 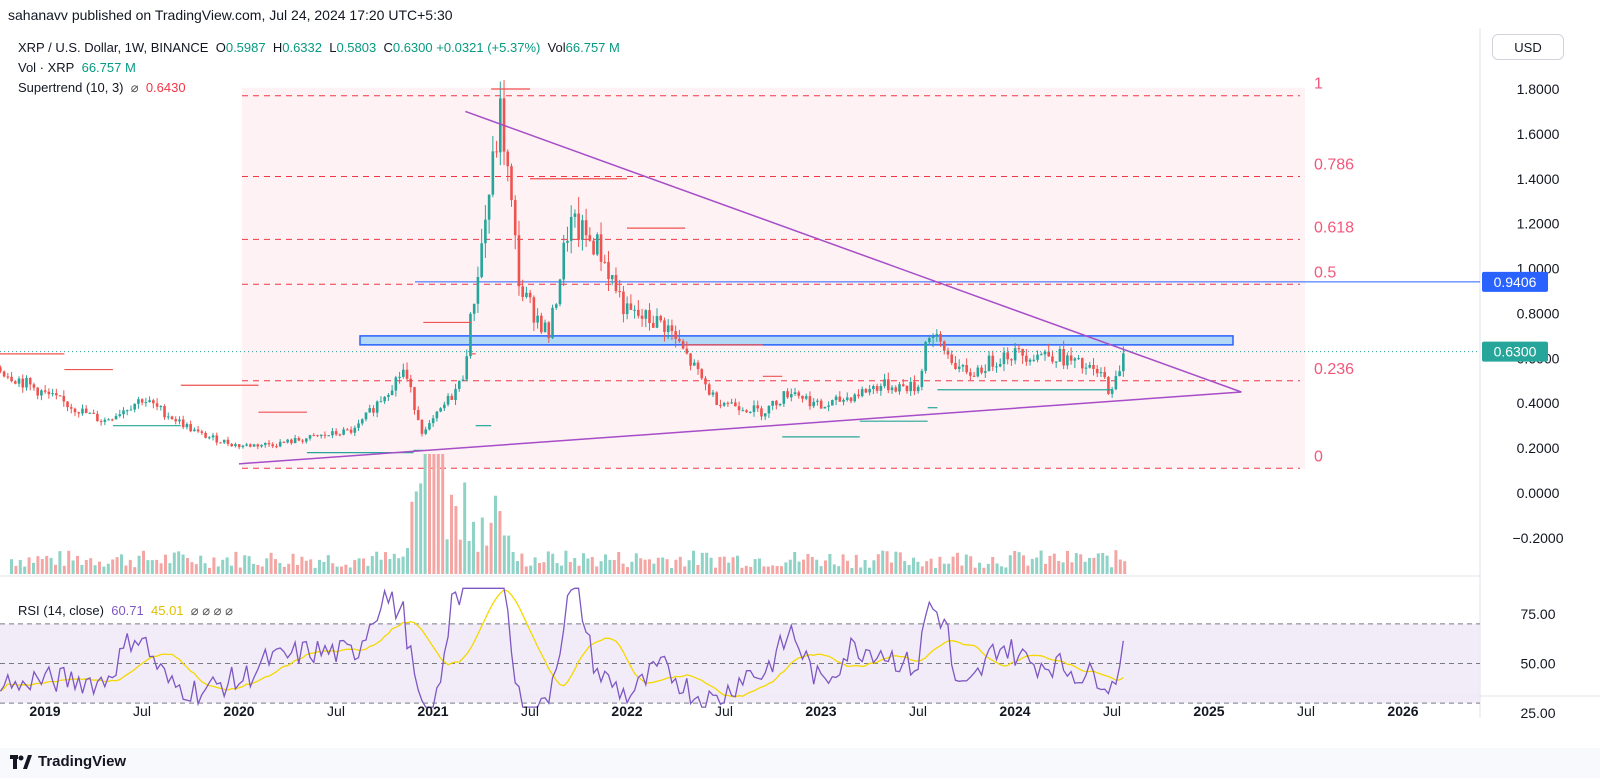 What do you see at coordinates (68, 761) in the screenshot?
I see `tradingview-brand: TradingView` at bounding box center [68, 761].